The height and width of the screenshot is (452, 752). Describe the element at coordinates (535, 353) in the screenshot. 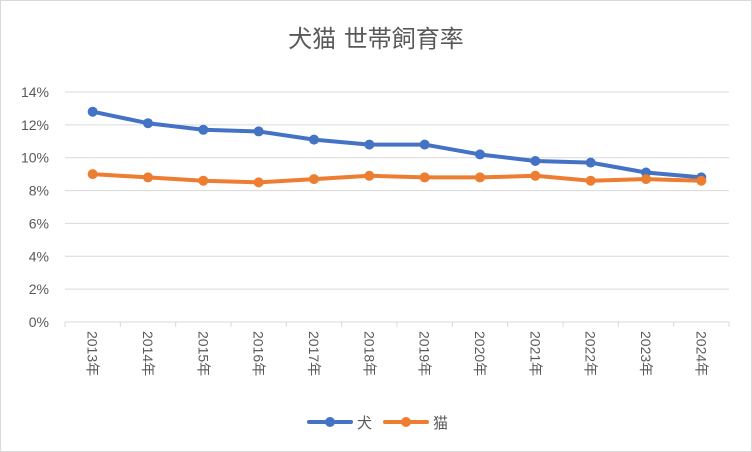

I see `x-tick-label: 2021年` at that location.